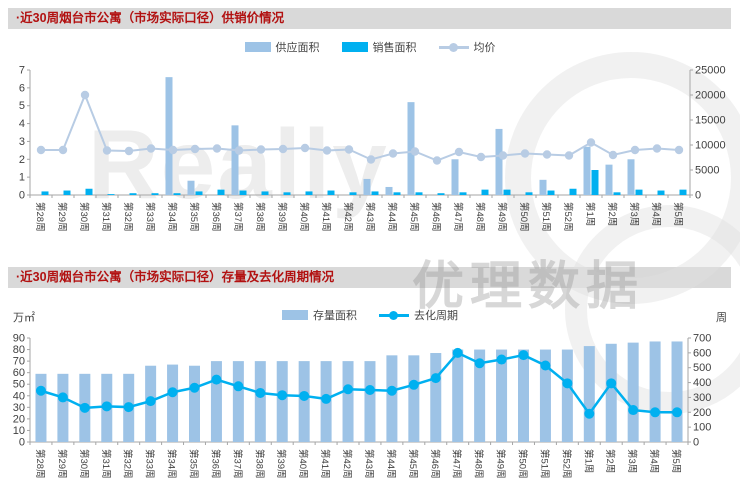  I want to click on left-axis-tick-label: 10, so click(19, 431).